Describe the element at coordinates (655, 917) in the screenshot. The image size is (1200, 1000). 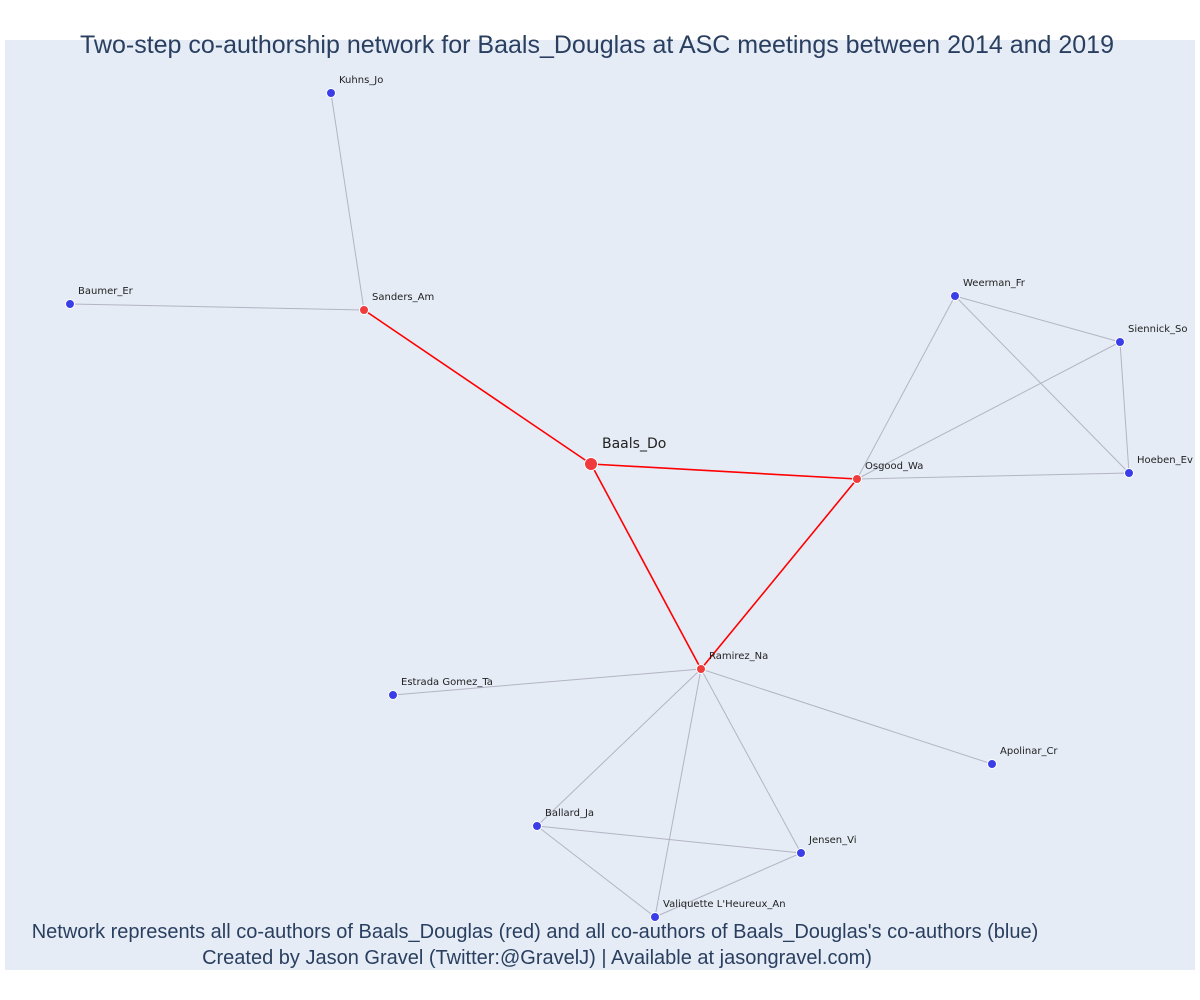
I see `node-valiquette-l-heureux-an` at that location.